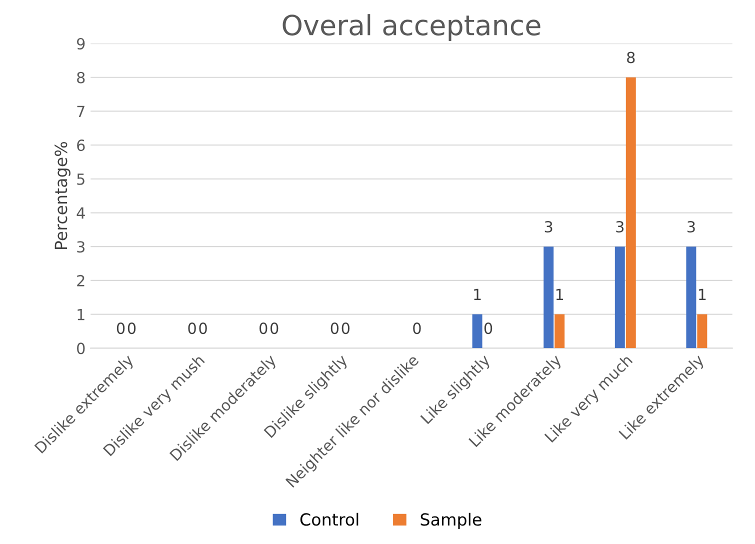 This screenshot has width=755, height=544. Describe the element at coordinates (451, 520) in the screenshot. I see `legend-label: Sample` at that location.